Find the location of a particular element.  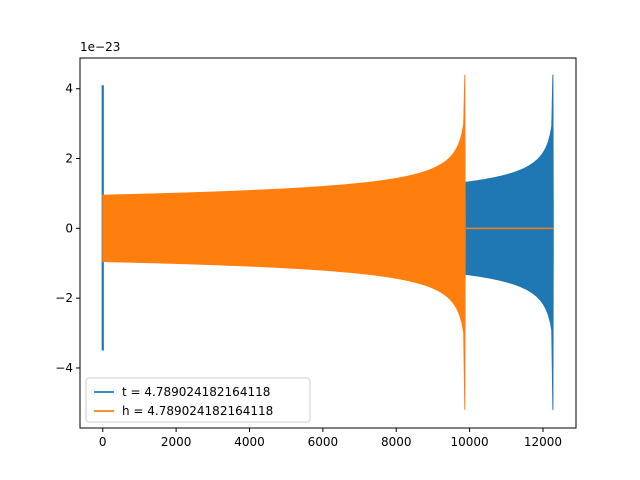

y-axis: −4 −2 0 2 4 is located at coordinates (67, 228).